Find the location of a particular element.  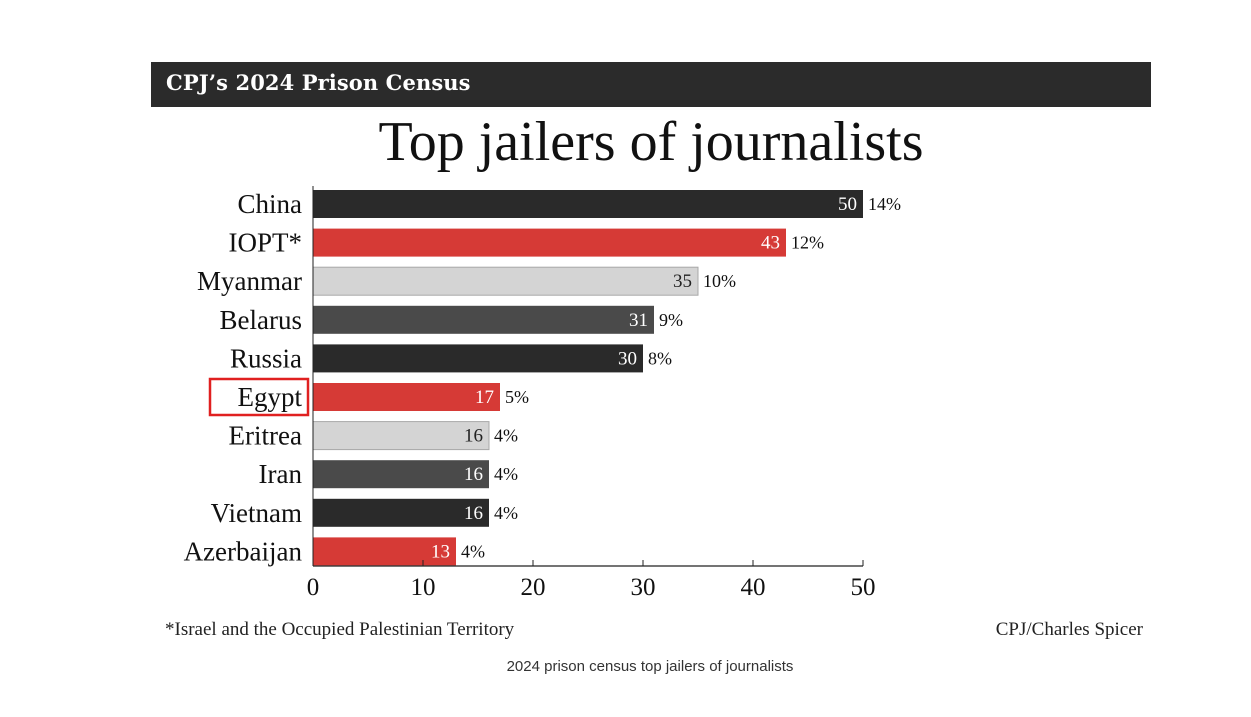

percent-label-iran: 4% is located at coordinates (506, 474).